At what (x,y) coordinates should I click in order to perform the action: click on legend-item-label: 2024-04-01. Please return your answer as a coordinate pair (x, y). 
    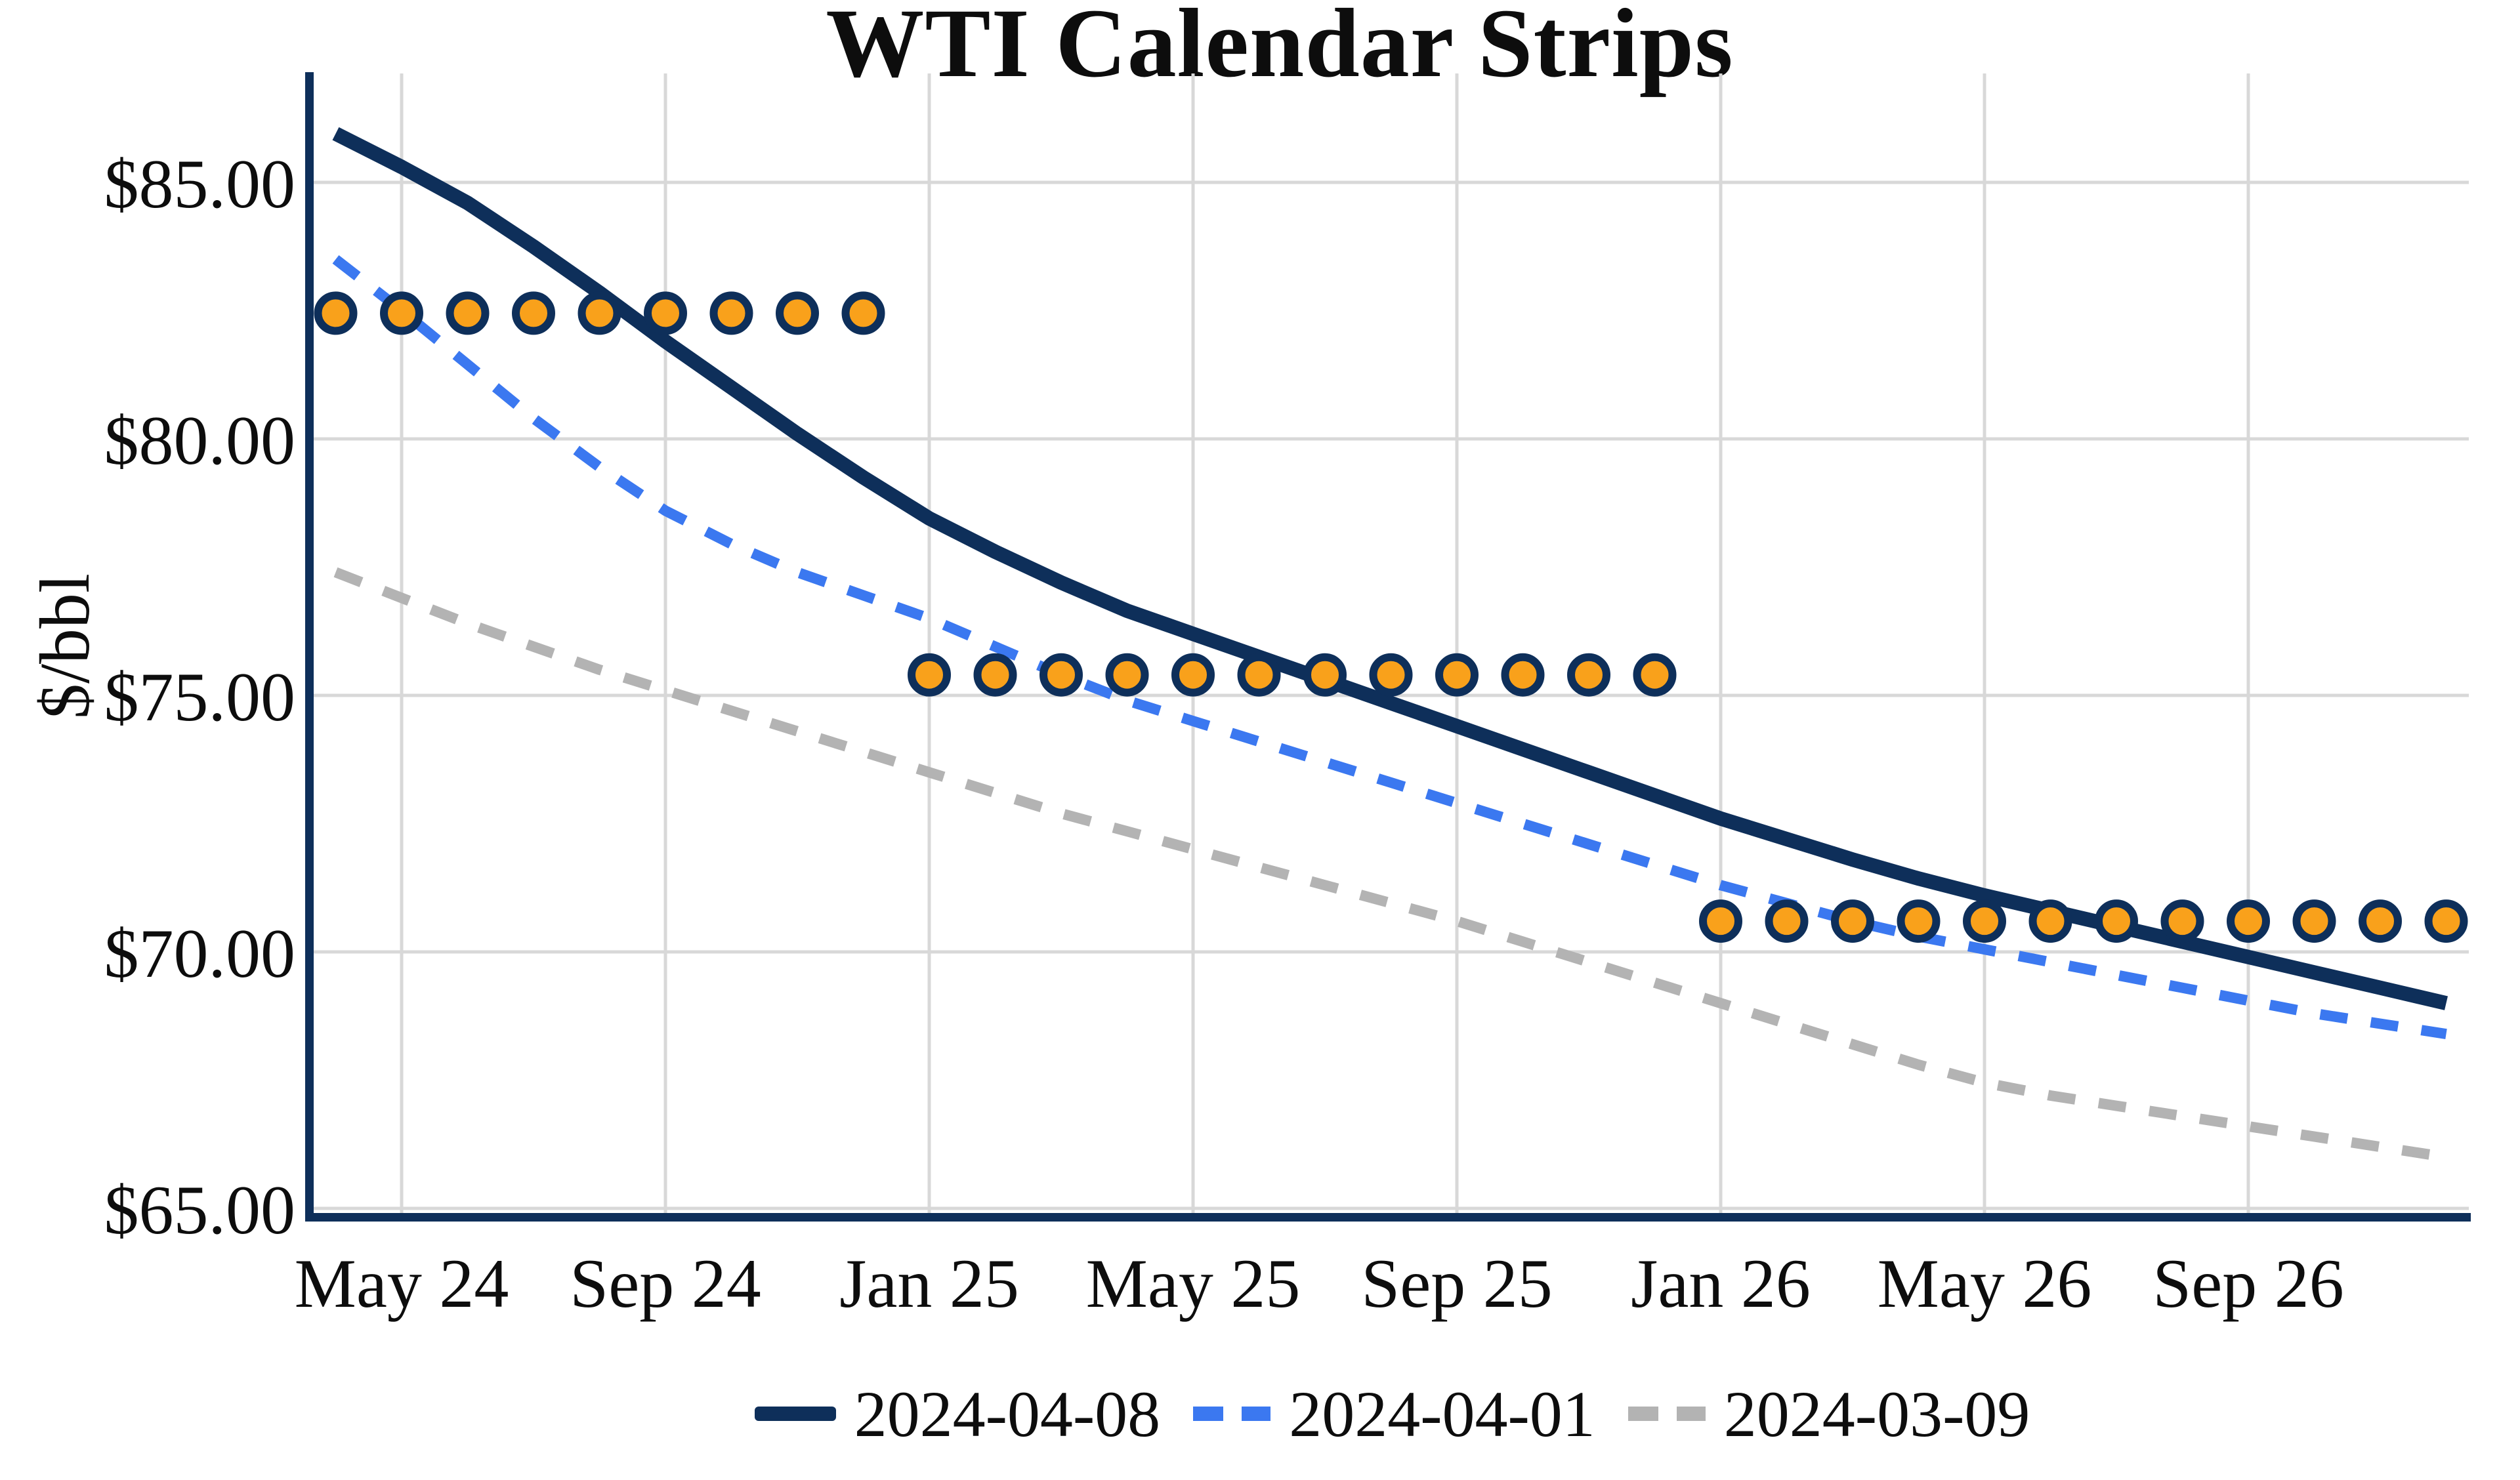
    Looking at the image, I should click on (1442, 1413).